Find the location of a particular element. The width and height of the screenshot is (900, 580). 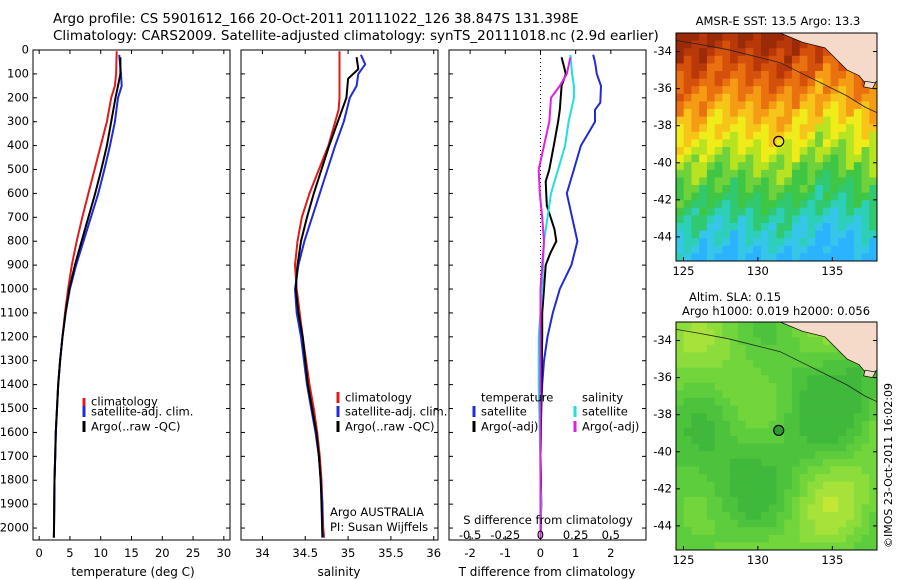

x-tick-label: -1 is located at coordinates (505, 553).